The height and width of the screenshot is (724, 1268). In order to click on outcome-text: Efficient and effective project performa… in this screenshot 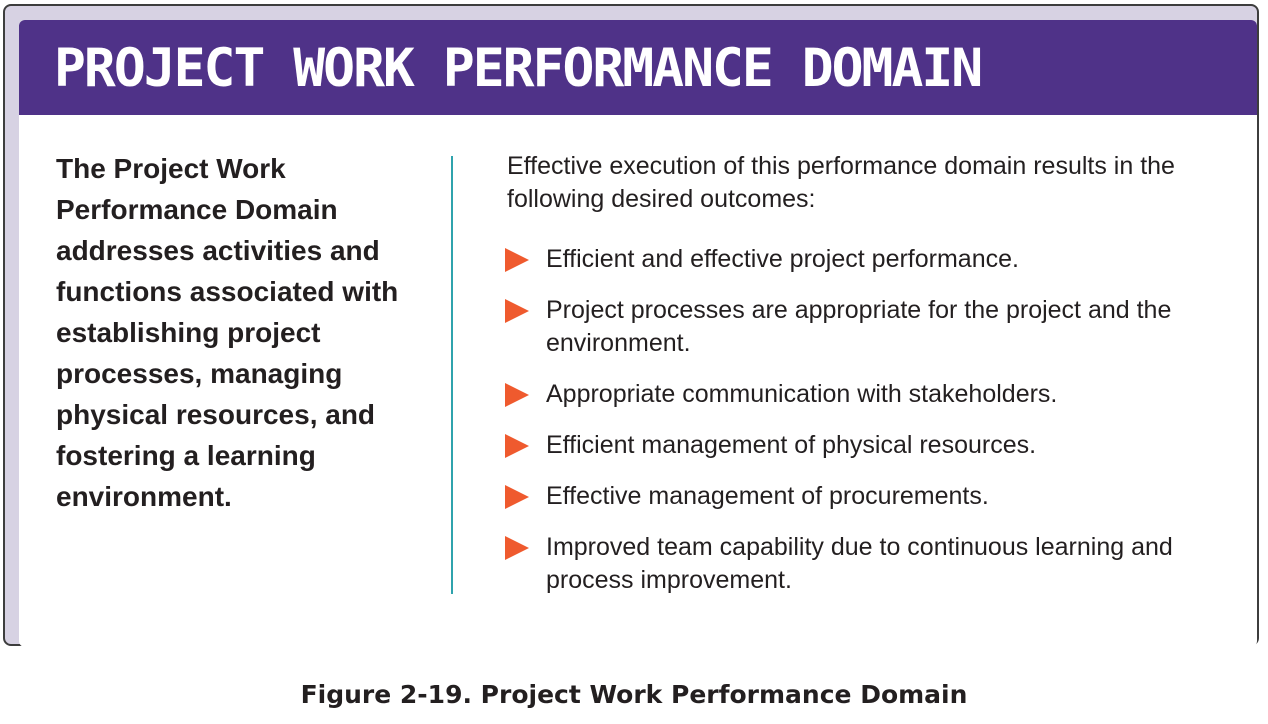, I will do `click(782, 259)`.